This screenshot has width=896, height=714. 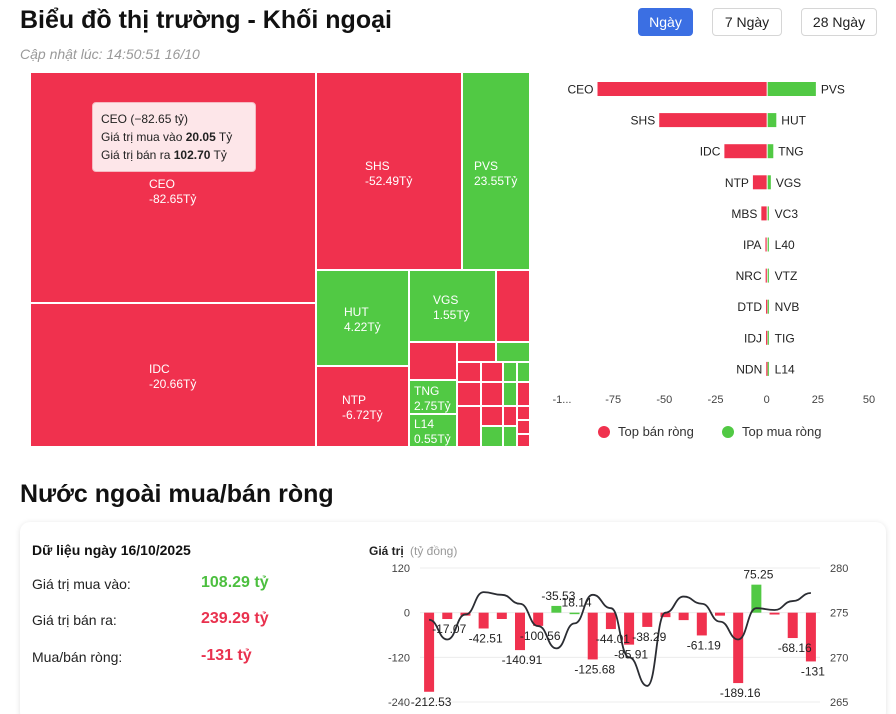 What do you see at coordinates (389, 171) in the screenshot?
I see `treemap-tile-shs: SHS -52.49Tỷ` at bounding box center [389, 171].